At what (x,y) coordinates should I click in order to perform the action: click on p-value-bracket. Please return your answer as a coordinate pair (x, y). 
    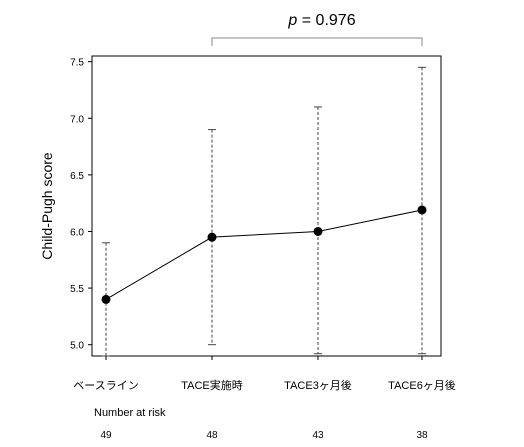
    Looking at the image, I should click on (317, 41).